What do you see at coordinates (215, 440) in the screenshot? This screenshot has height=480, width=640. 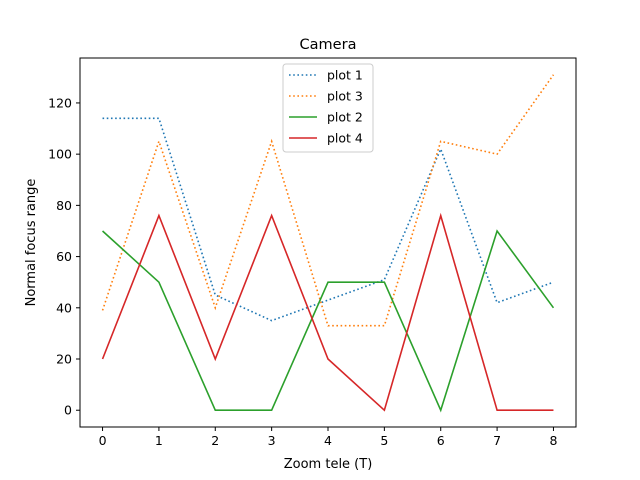 I see `x-tick-label: 2` at bounding box center [215, 440].